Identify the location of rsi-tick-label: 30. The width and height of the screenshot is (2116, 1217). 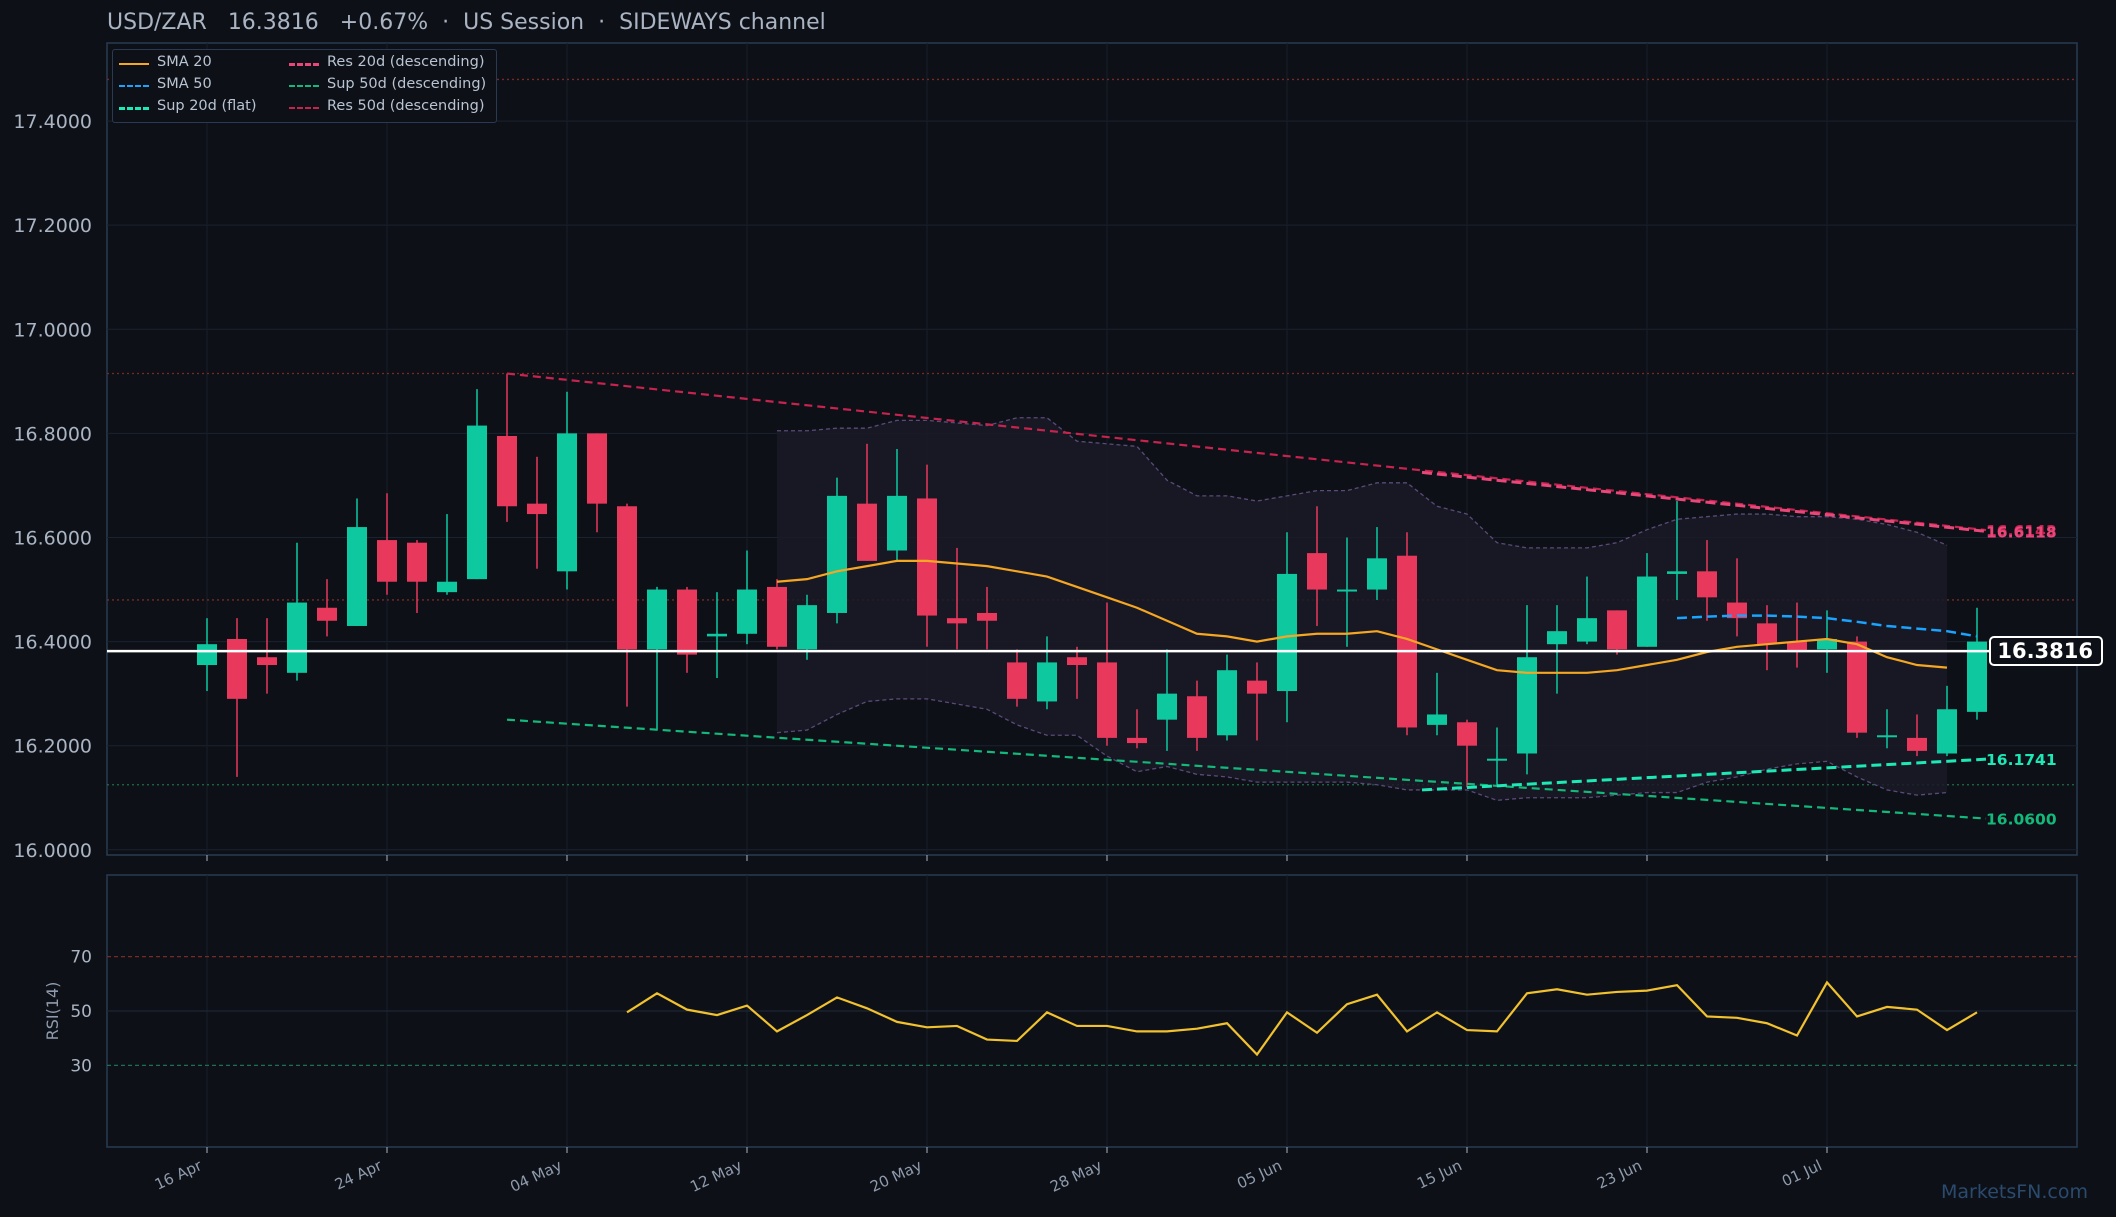
(81, 1066).